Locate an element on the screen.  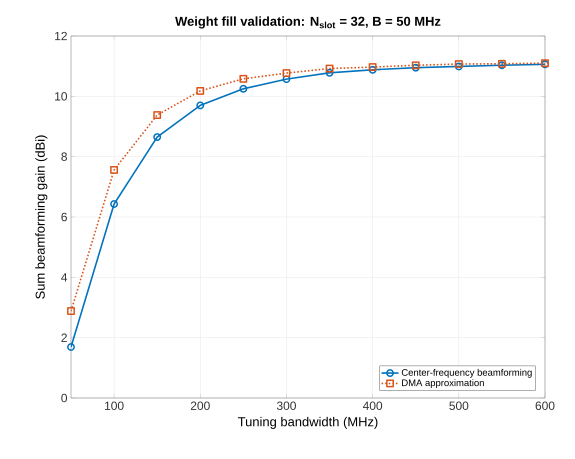
y-tick-label: 10 is located at coordinates (61, 96).